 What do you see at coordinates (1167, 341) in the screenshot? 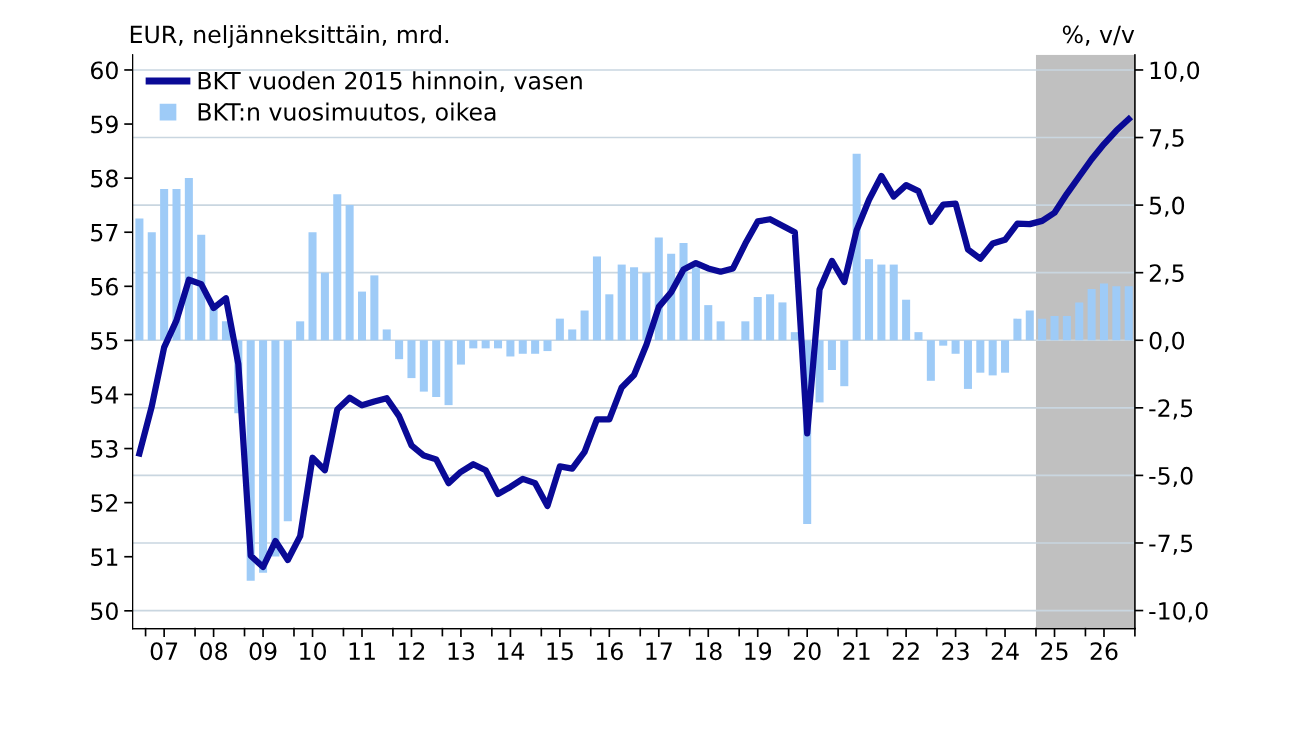
I see `y2-tick-label: 0,0` at bounding box center [1167, 341].